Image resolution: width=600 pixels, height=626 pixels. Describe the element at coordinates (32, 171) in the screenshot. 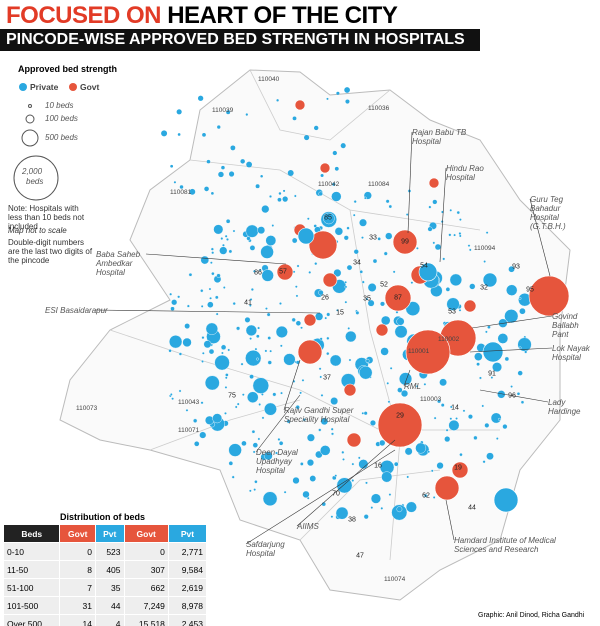

I see `size-key-label: 2,000` at that location.